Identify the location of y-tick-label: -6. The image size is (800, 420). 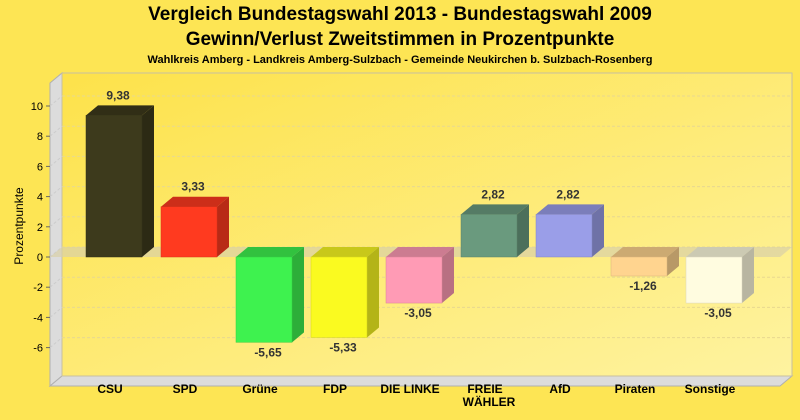
(38, 349).